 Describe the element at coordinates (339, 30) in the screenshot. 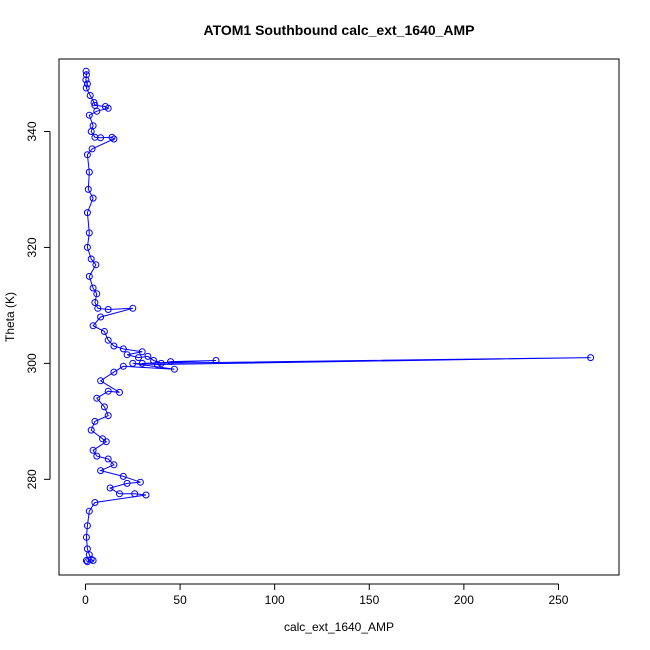

I see `chart-title: ATOM1 Southbound calc_ext_1640_AMP` at that location.